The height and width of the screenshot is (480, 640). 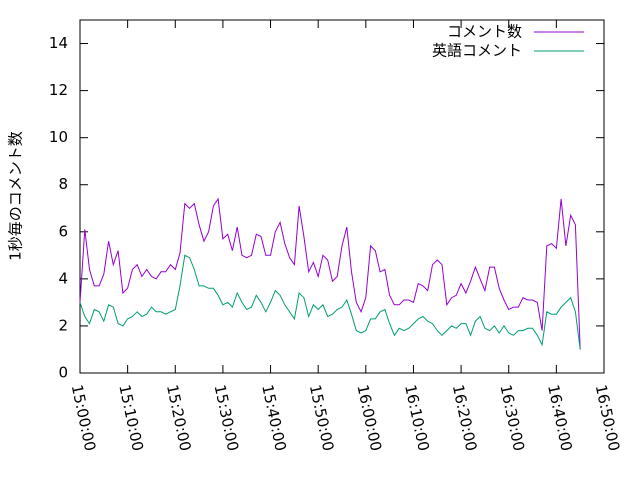 I want to click on legend-label: 英語コメント, so click(x=477, y=51).